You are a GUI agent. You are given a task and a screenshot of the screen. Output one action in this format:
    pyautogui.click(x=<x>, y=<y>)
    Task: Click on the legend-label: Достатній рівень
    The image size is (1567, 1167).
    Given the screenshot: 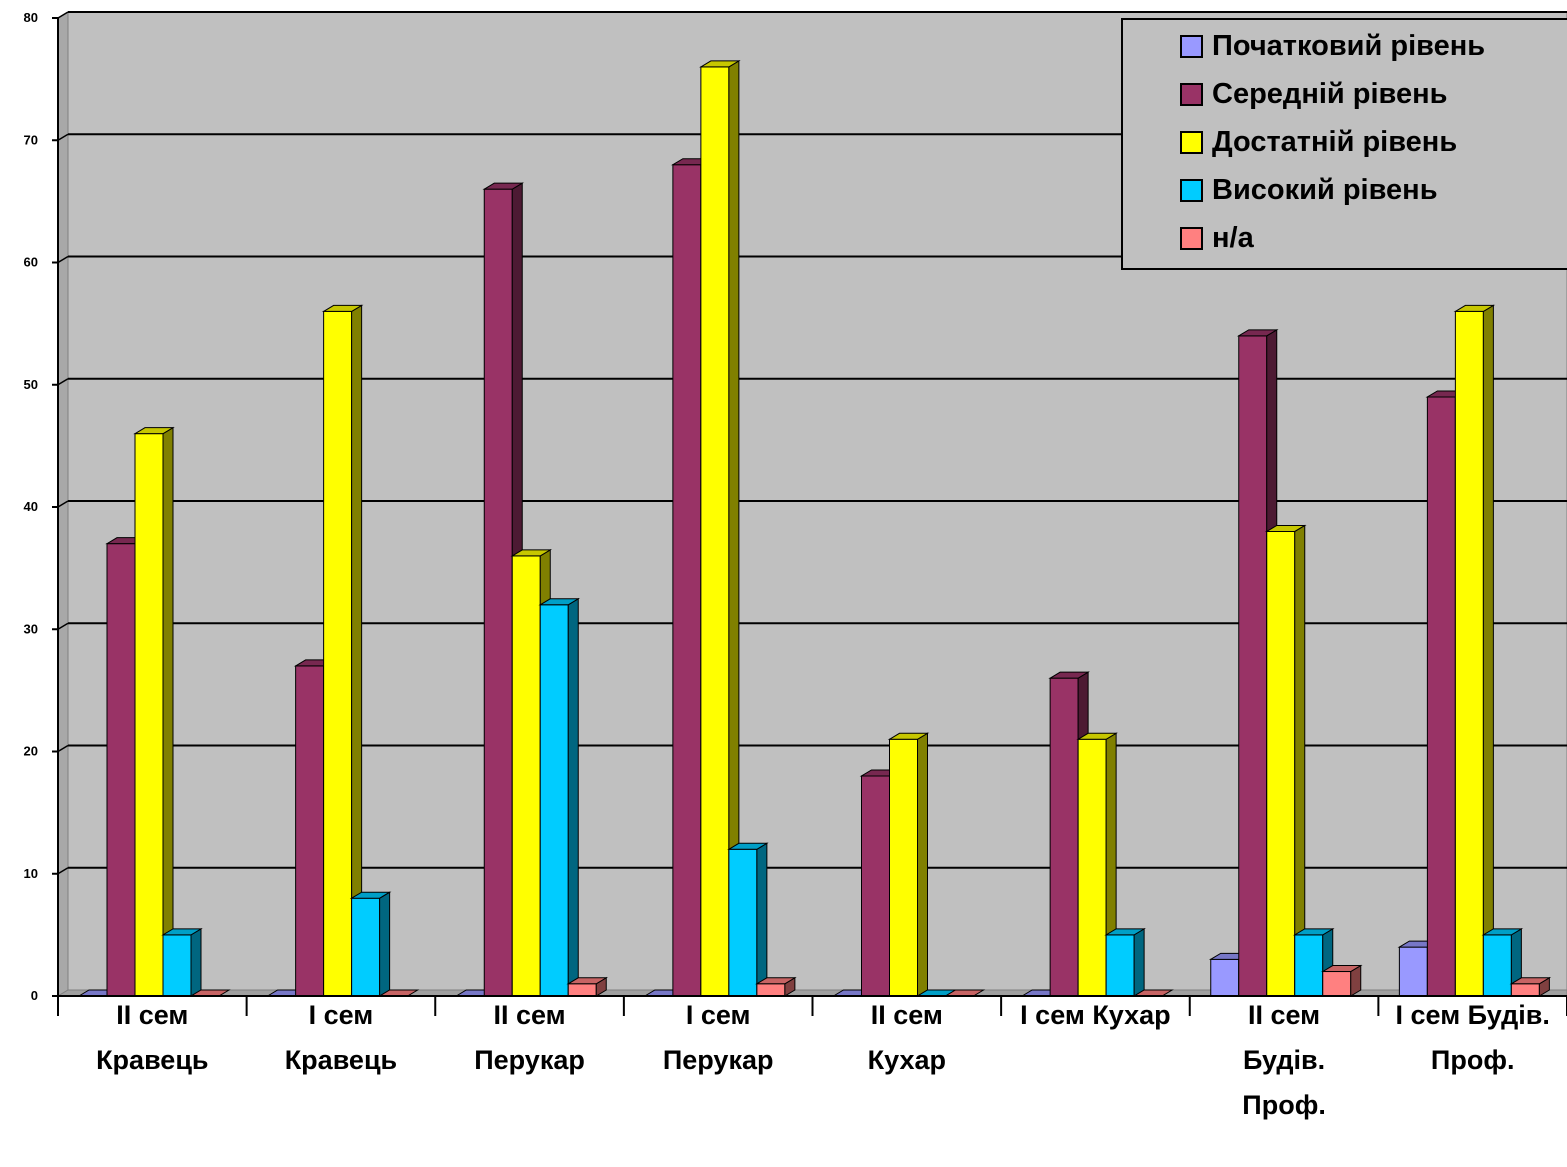 What is the action you would take?
    pyautogui.click(x=1334, y=142)
    